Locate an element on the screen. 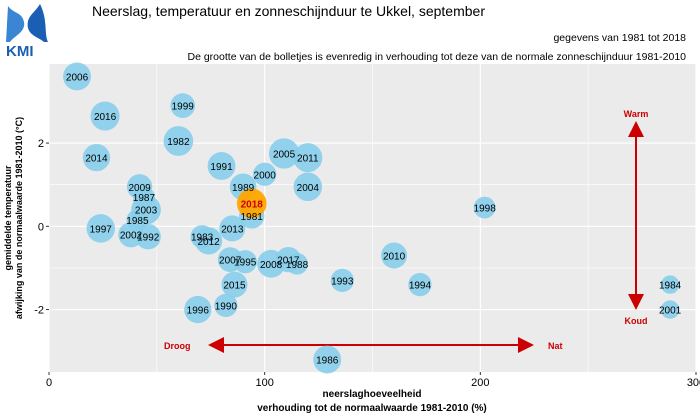 The image size is (700, 420). bubble-label-2010: 2010 is located at coordinates (394, 256).